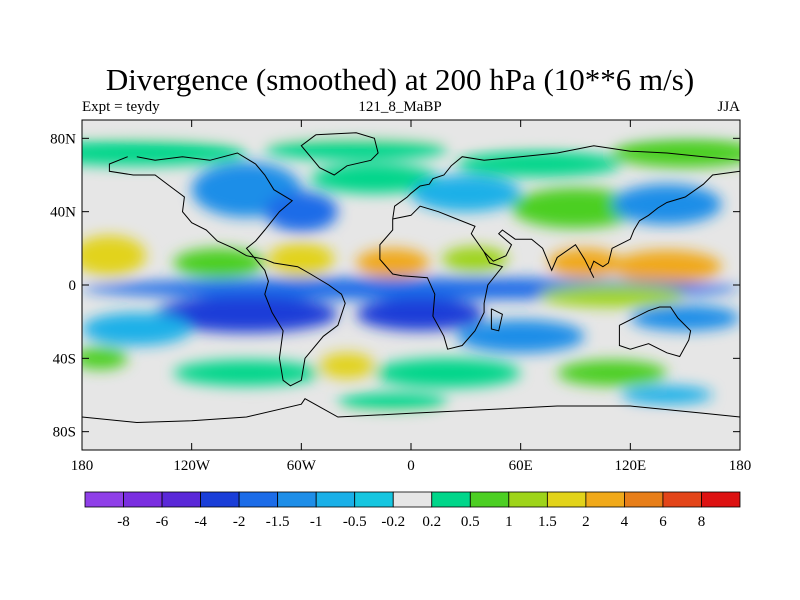 The height and width of the screenshot is (600, 800). Describe the element at coordinates (64, 433) in the screenshot. I see `y-tick-label: 80S` at that location.